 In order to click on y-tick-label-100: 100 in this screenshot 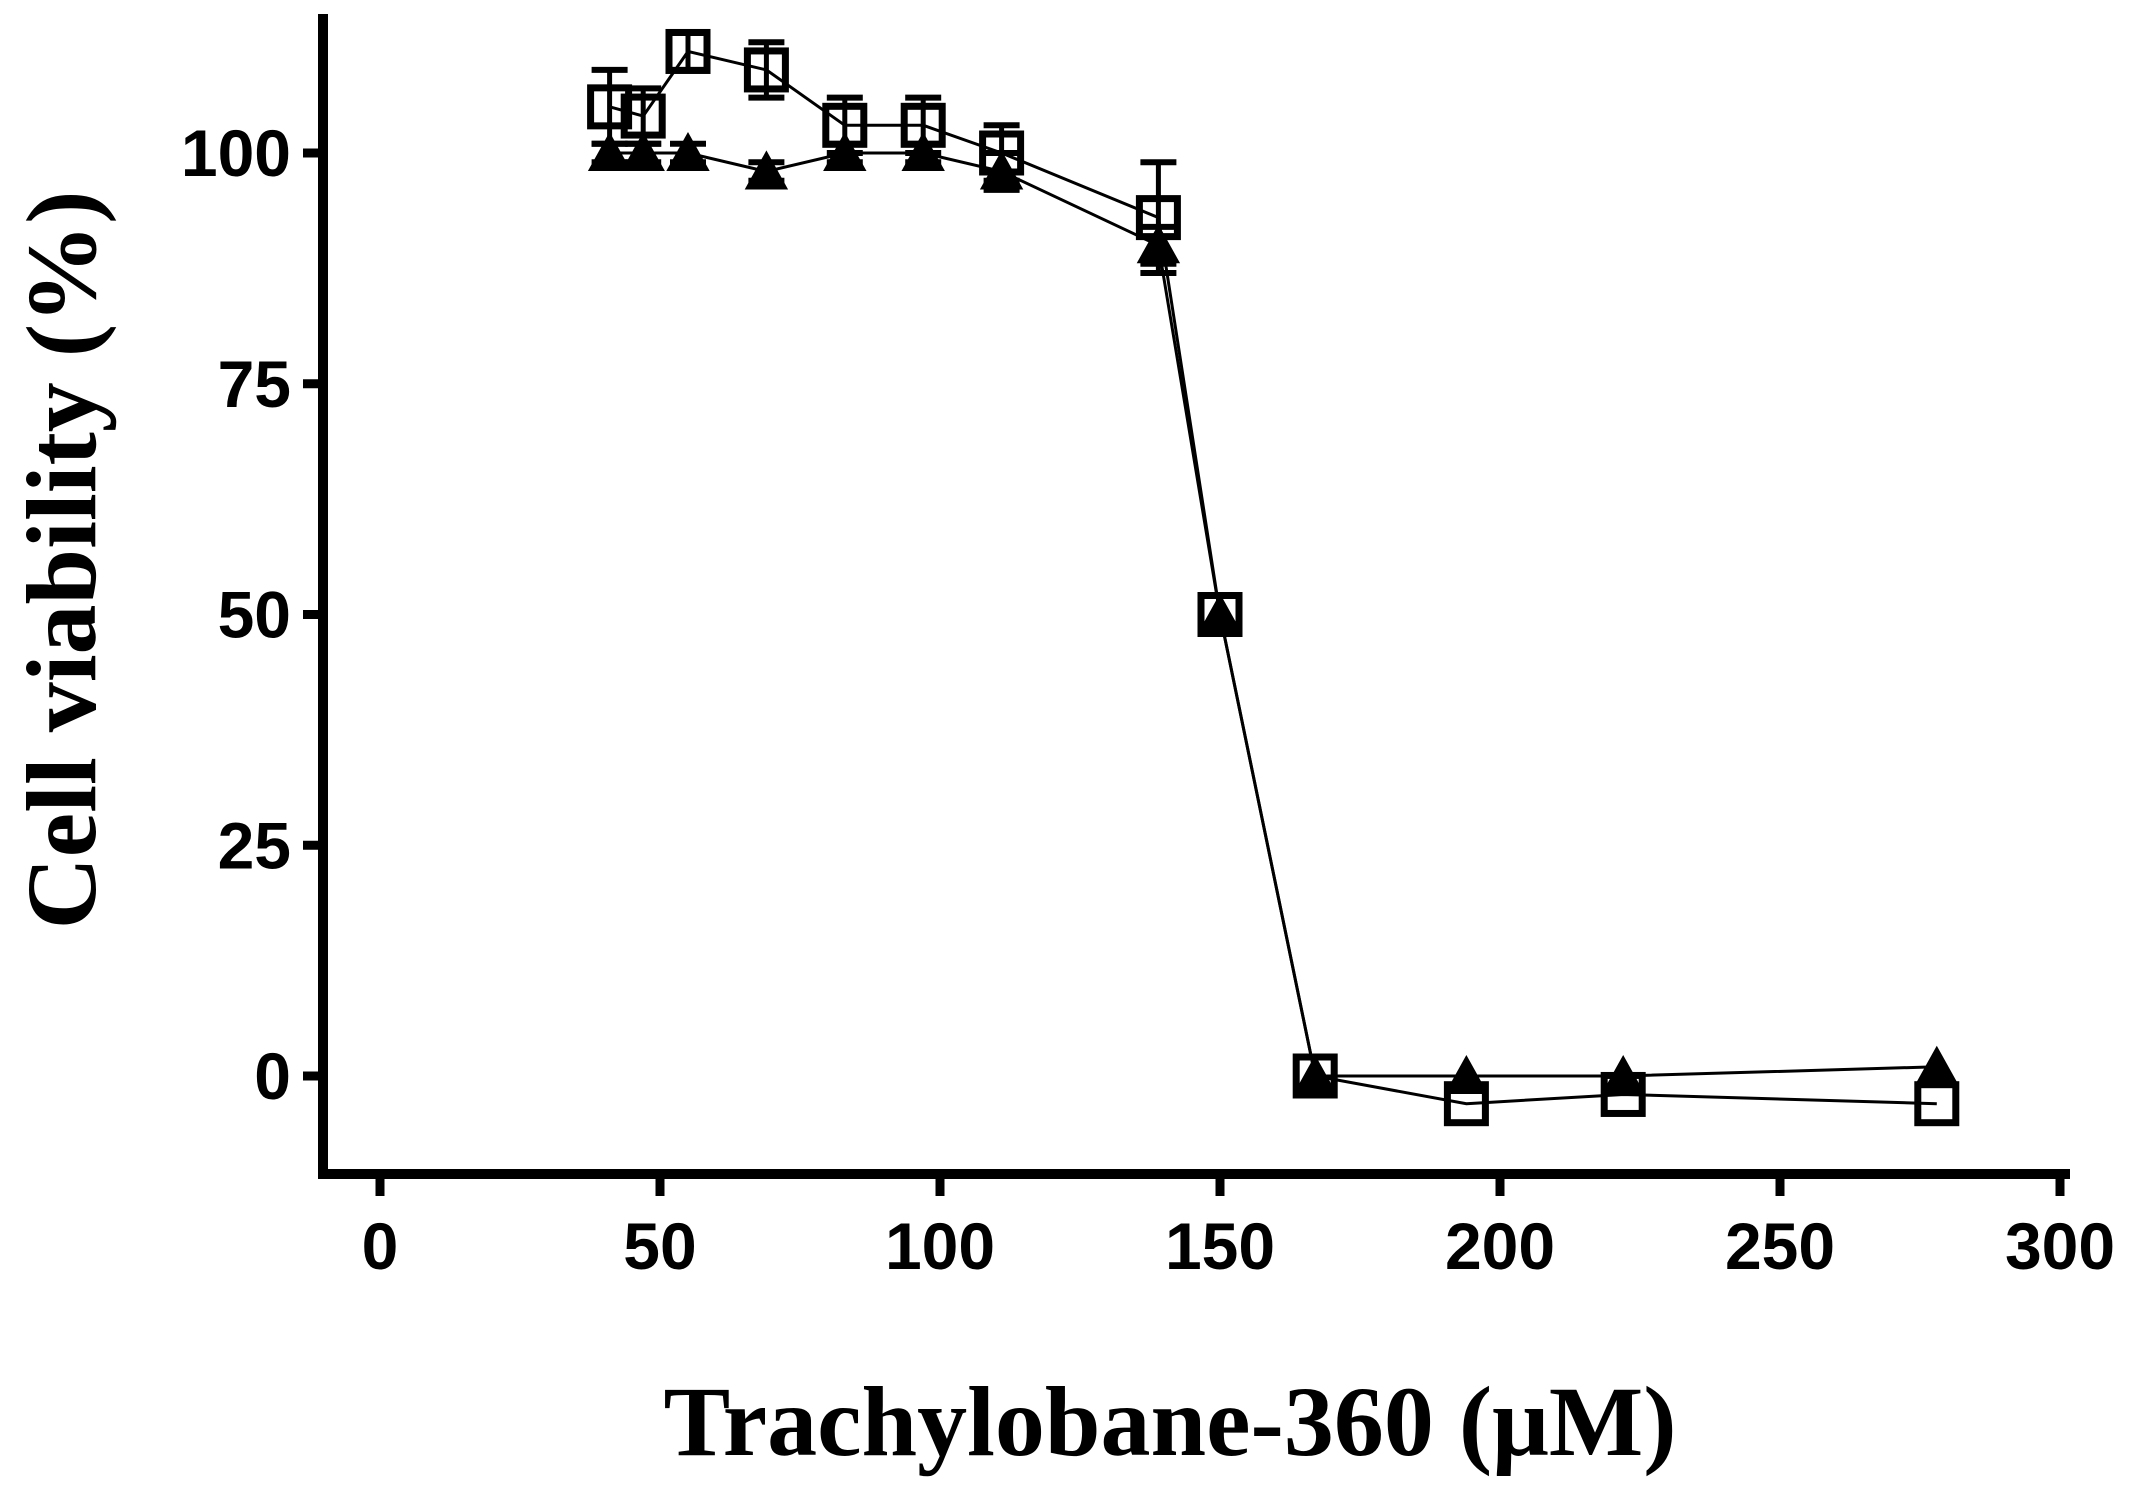, I will do `click(236, 153)`.